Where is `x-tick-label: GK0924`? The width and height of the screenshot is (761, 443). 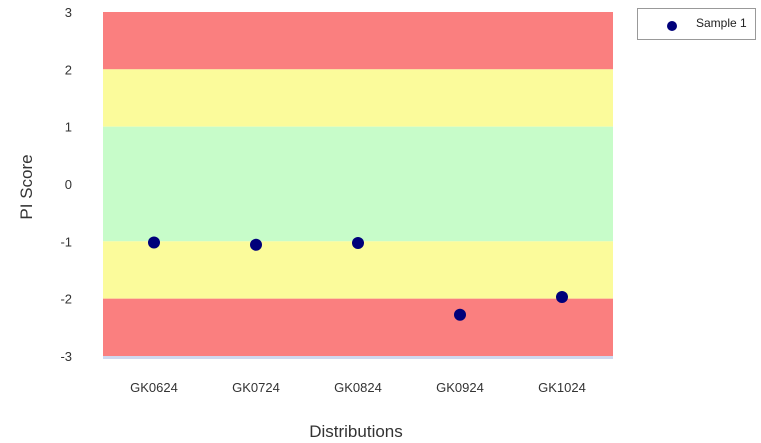 x-tick-label: GK0924 is located at coordinates (460, 387).